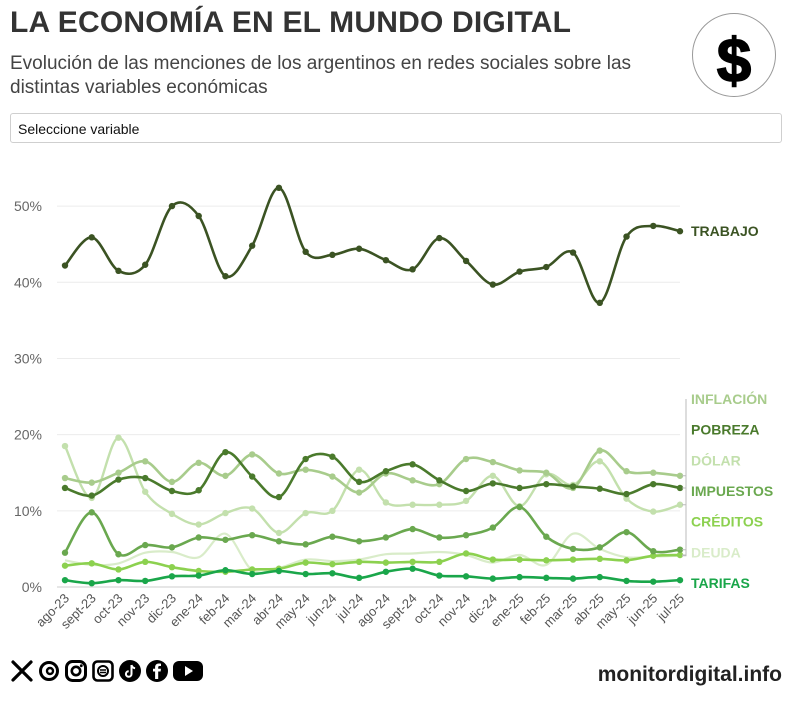  What do you see at coordinates (689, 674) in the screenshot?
I see `site-url: monitordigital.info` at bounding box center [689, 674].